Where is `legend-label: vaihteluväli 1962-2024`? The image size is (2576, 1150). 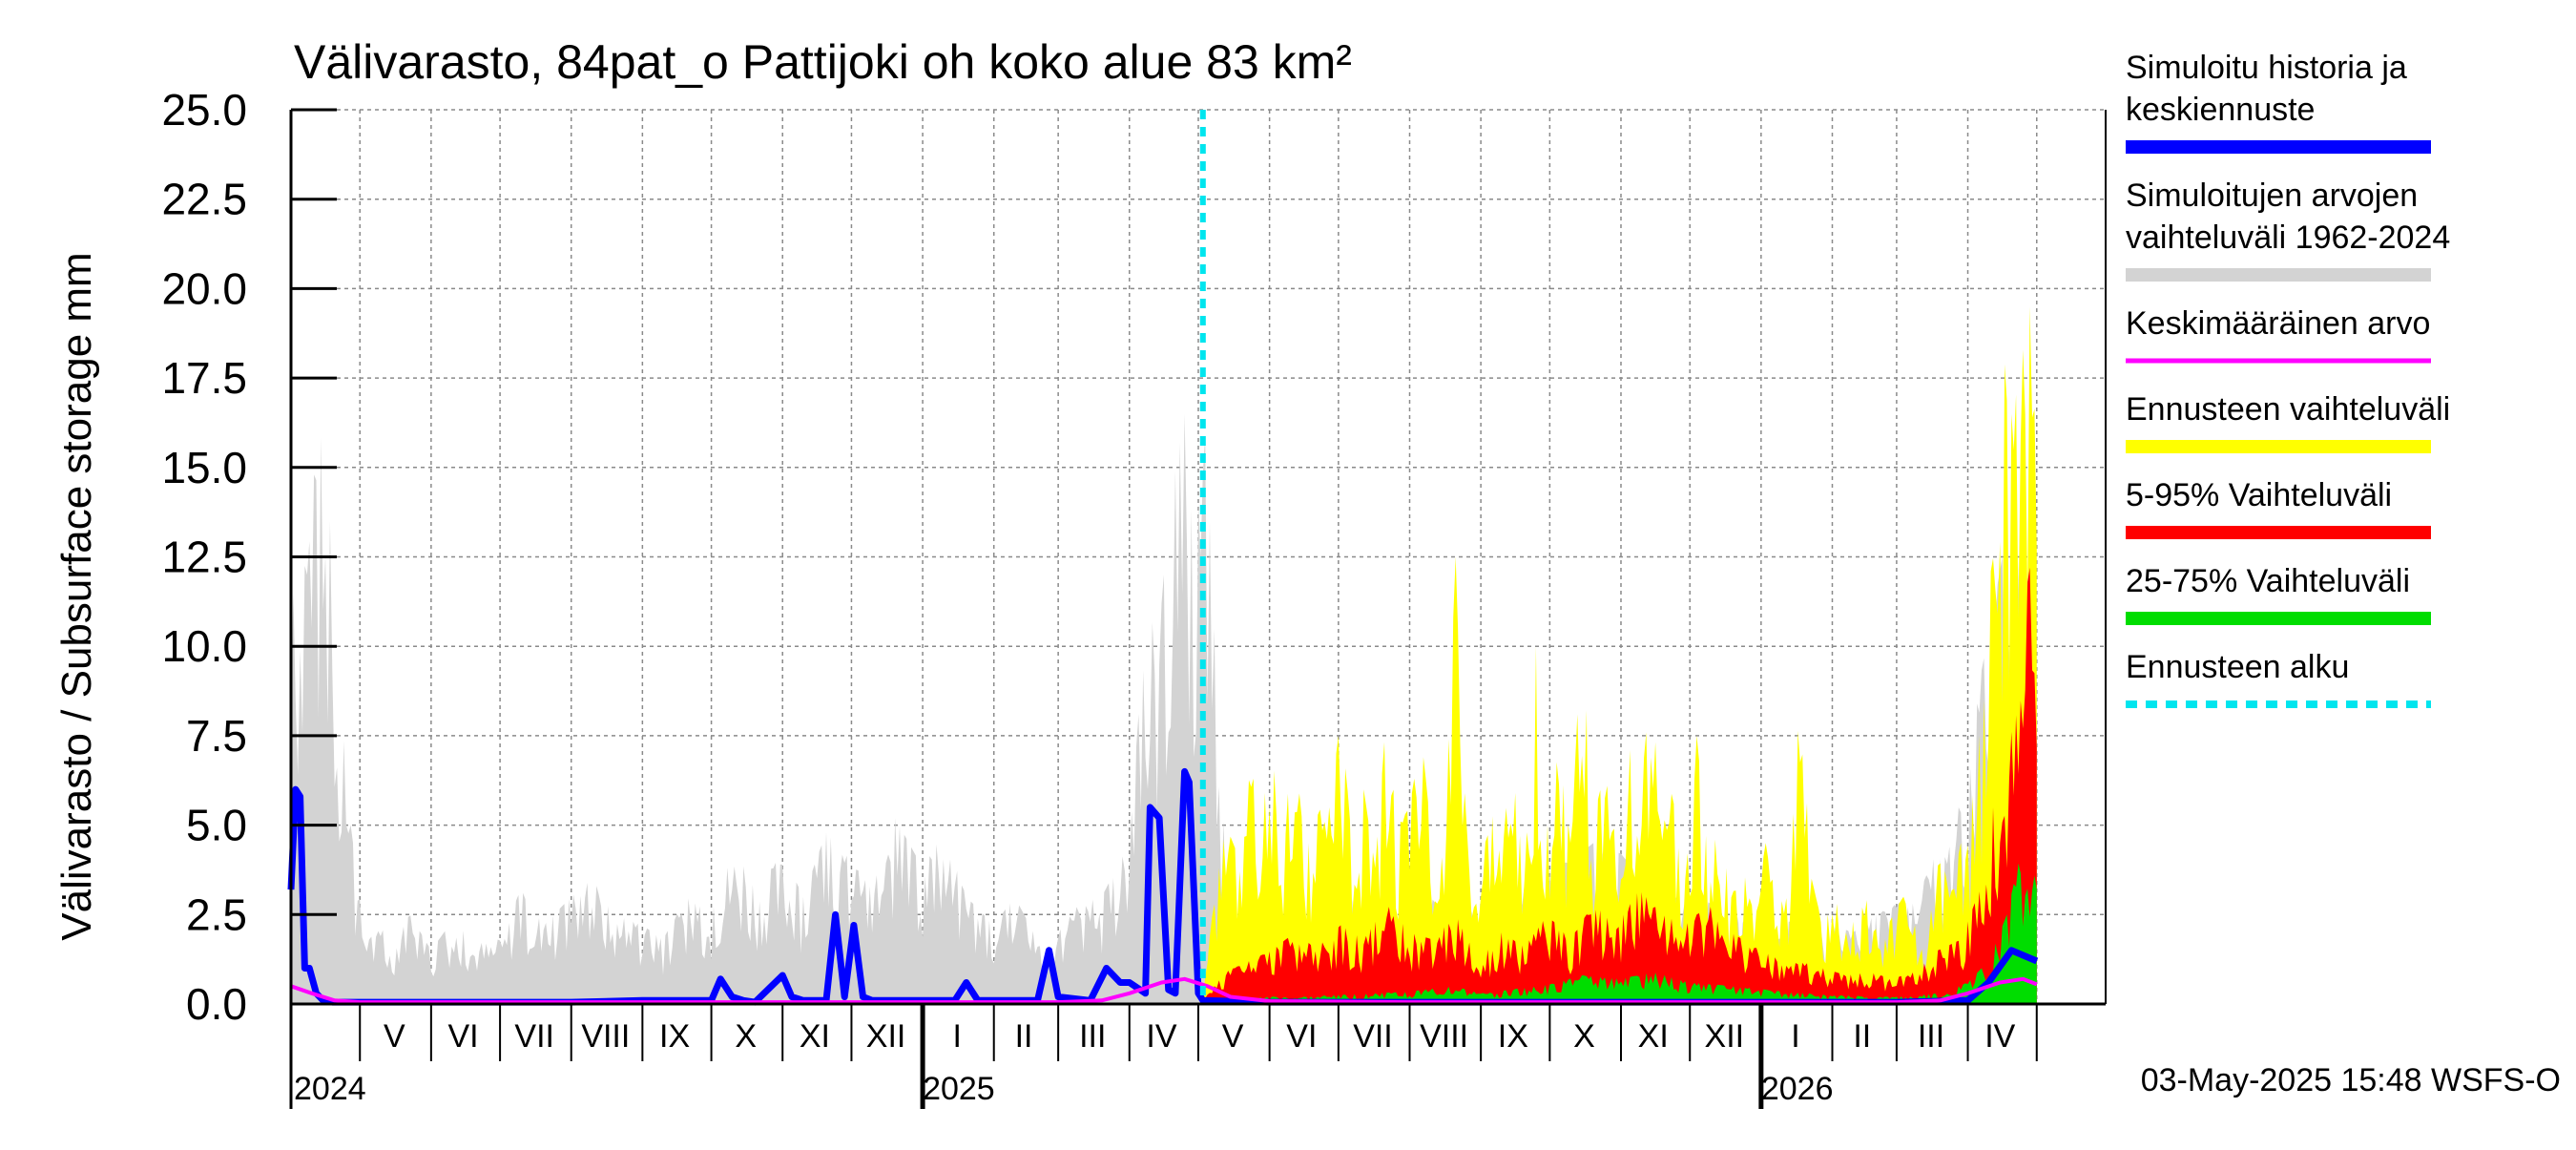
legend-label: vaihteluväli 1962-2024 is located at coordinates (2288, 238).